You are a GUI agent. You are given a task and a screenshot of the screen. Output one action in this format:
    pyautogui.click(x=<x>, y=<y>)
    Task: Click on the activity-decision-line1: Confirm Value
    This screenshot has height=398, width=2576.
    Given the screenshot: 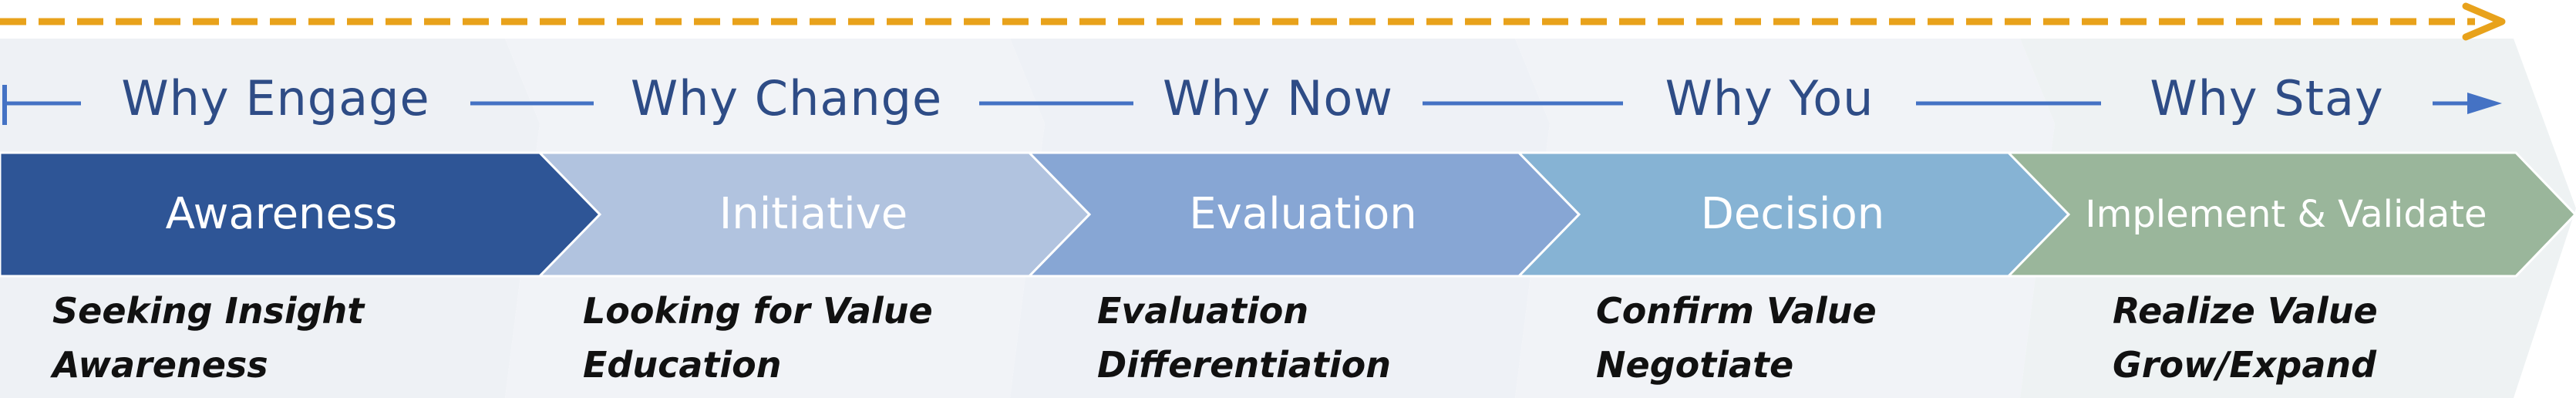 What is the action you would take?
    pyautogui.click(x=1736, y=311)
    